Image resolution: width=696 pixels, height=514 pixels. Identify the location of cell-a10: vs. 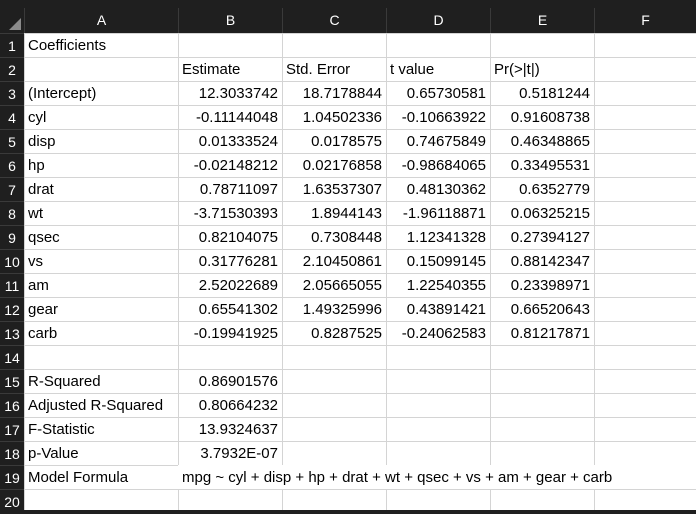
(35, 261).